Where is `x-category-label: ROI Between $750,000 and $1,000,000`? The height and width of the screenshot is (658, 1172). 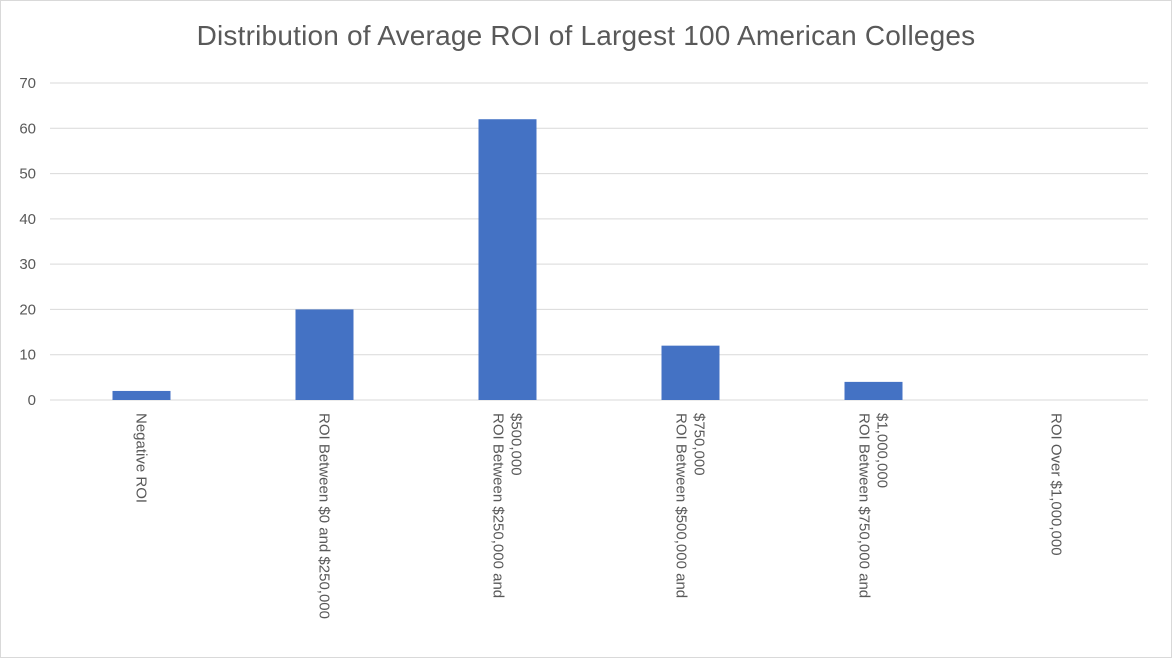 x-category-label: ROI Between $750,000 and $1,000,000 is located at coordinates (873, 505).